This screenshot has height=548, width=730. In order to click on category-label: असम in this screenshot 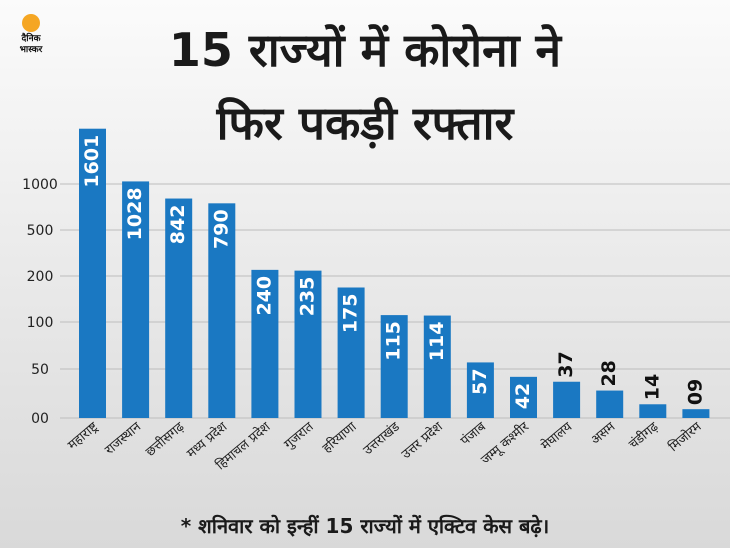, I will do `click(603, 433)`.